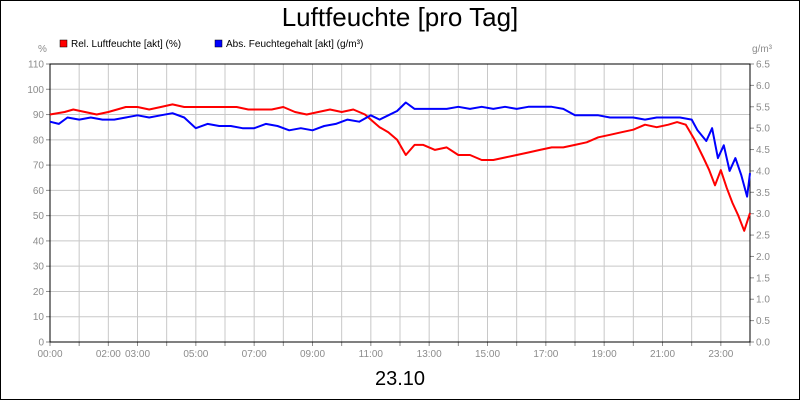  I want to click on y-right-tick-label: 5.5, so click(763, 107).